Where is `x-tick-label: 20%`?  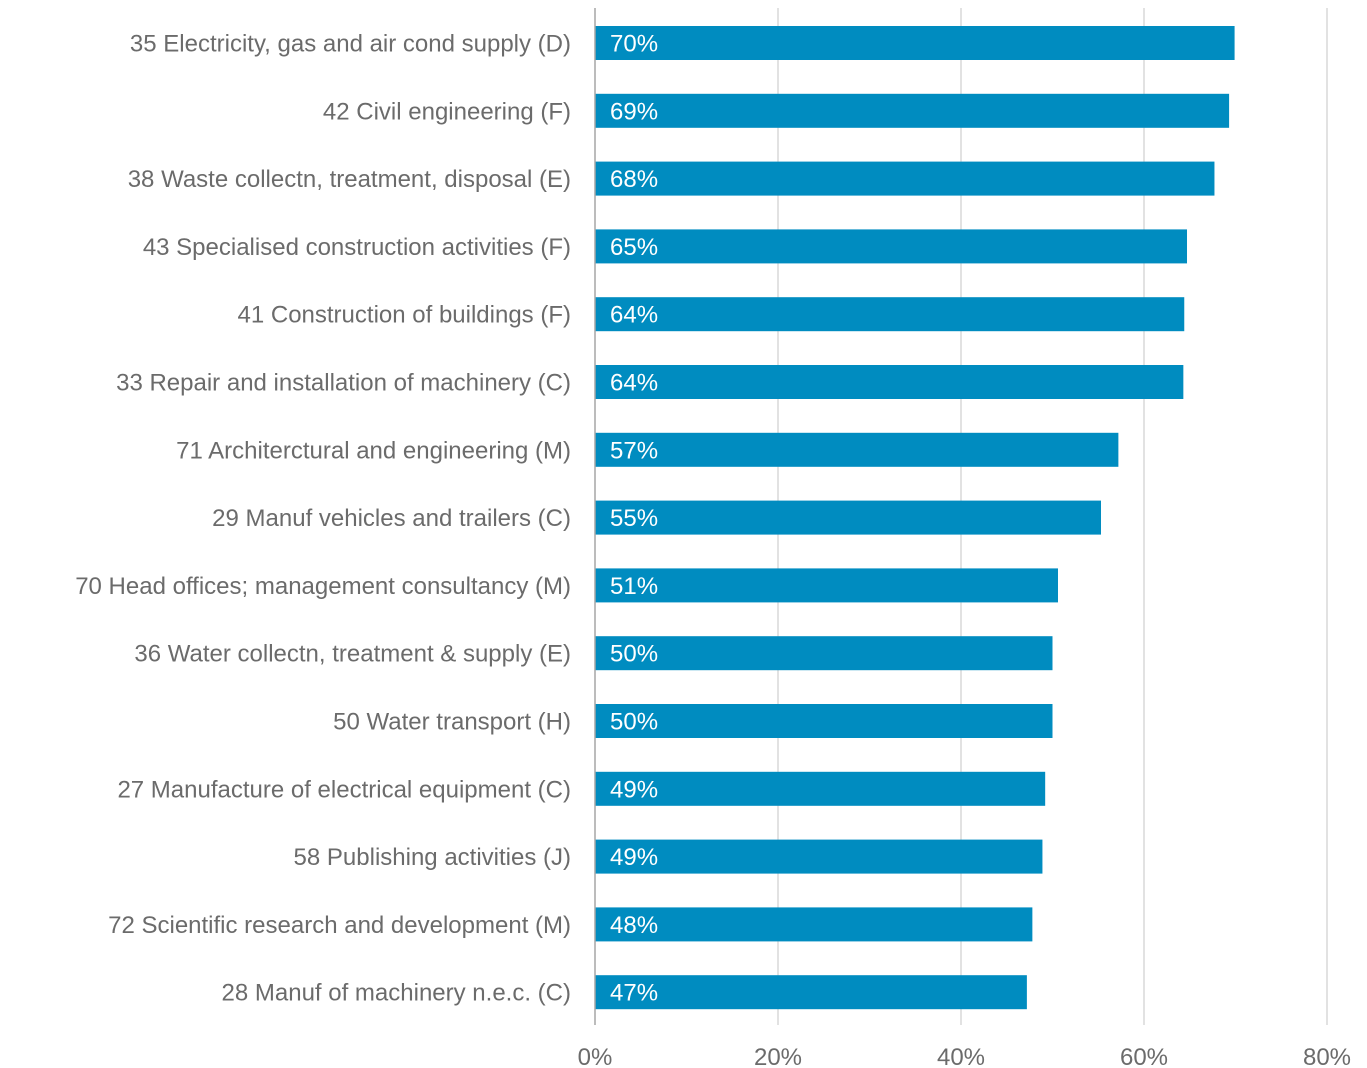
x-tick-label: 20% is located at coordinates (778, 1056).